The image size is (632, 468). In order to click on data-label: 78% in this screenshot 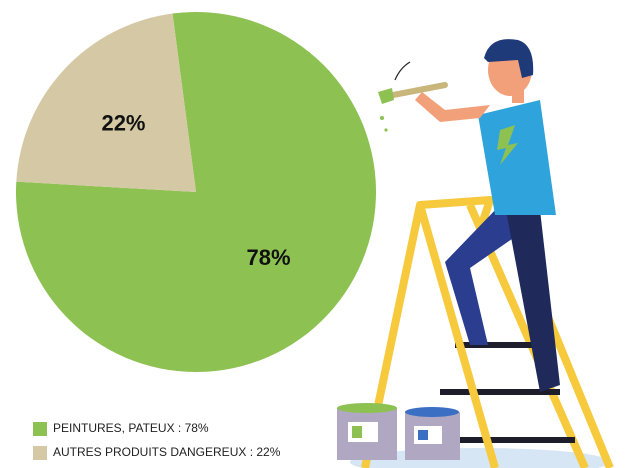, I will do `click(268, 257)`.